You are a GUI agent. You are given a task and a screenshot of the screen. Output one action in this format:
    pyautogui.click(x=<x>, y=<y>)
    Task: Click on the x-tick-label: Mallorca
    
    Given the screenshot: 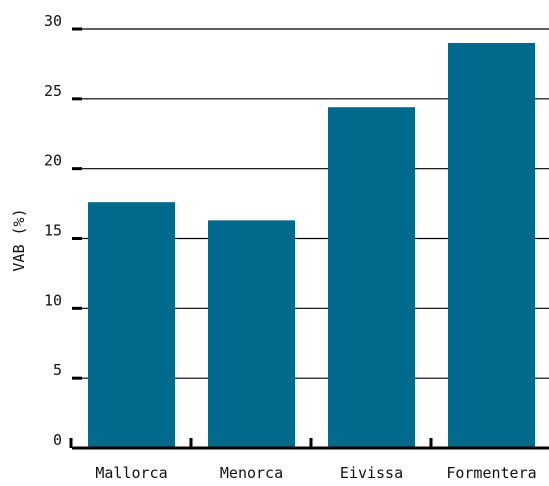 What is the action you would take?
    pyautogui.click(x=131, y=473)
    